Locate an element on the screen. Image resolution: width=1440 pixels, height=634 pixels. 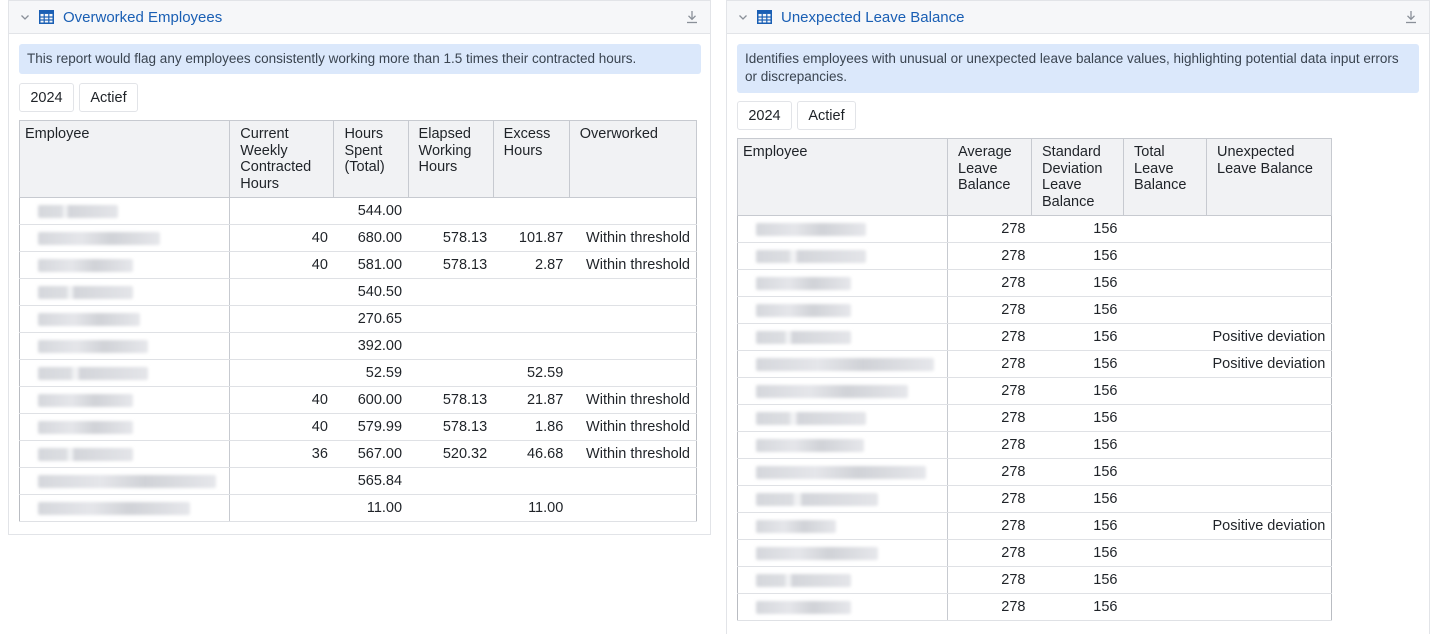
panel-title: Overworked Employees is located at coordinates (143, 17).